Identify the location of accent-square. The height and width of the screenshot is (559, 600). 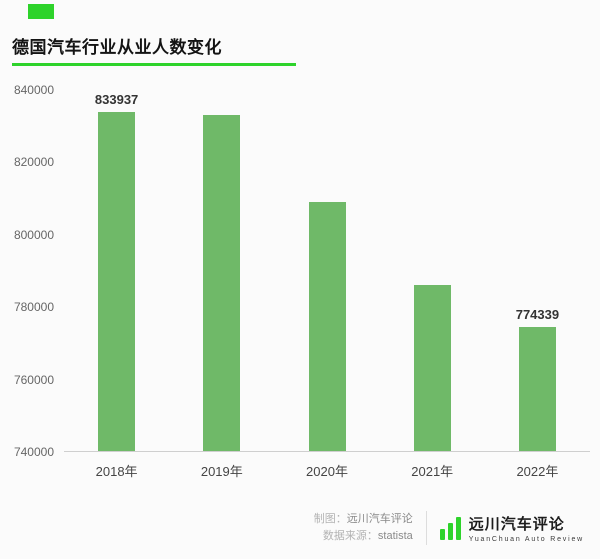
(41, 11).